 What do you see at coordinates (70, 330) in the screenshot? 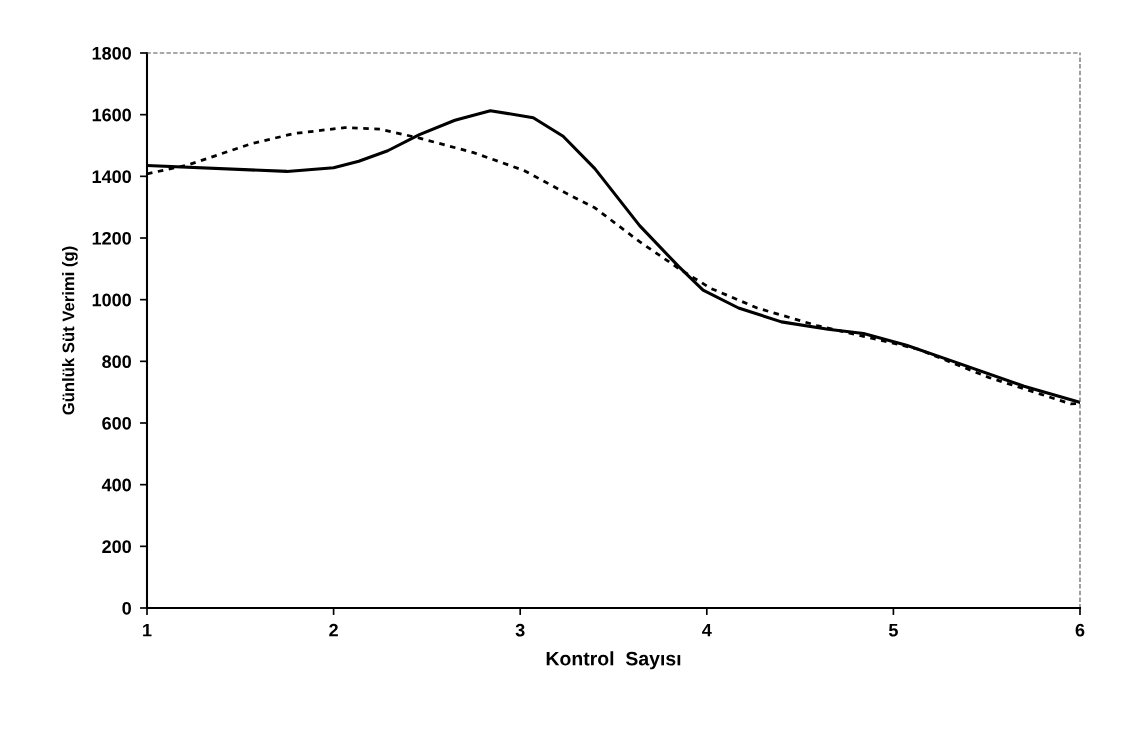
I see `y-axis-title: Günlük Süt Verimi (g)` at bounding box center [70, 330].